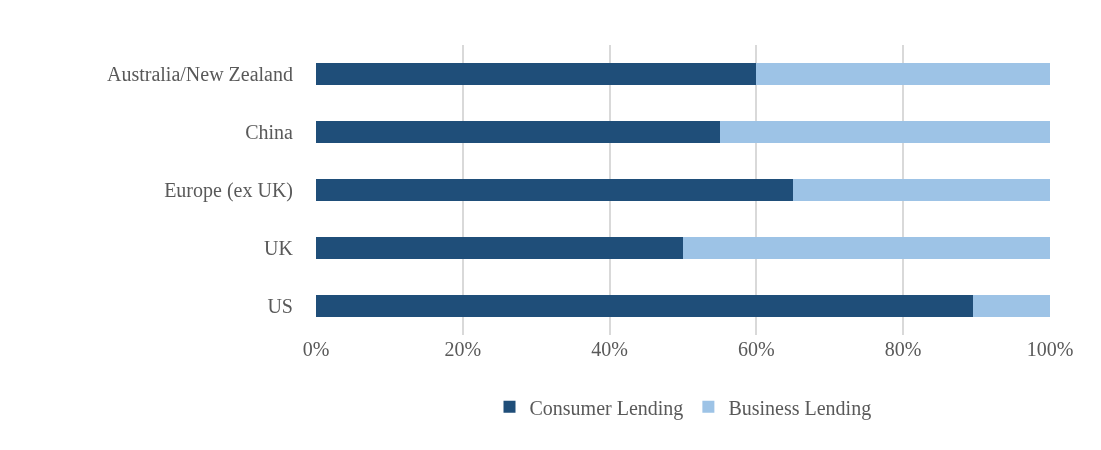 The height and width of the screenshot is (450, 1101). I want to click on legend-label: Consumer Lending, so click(606, 408).